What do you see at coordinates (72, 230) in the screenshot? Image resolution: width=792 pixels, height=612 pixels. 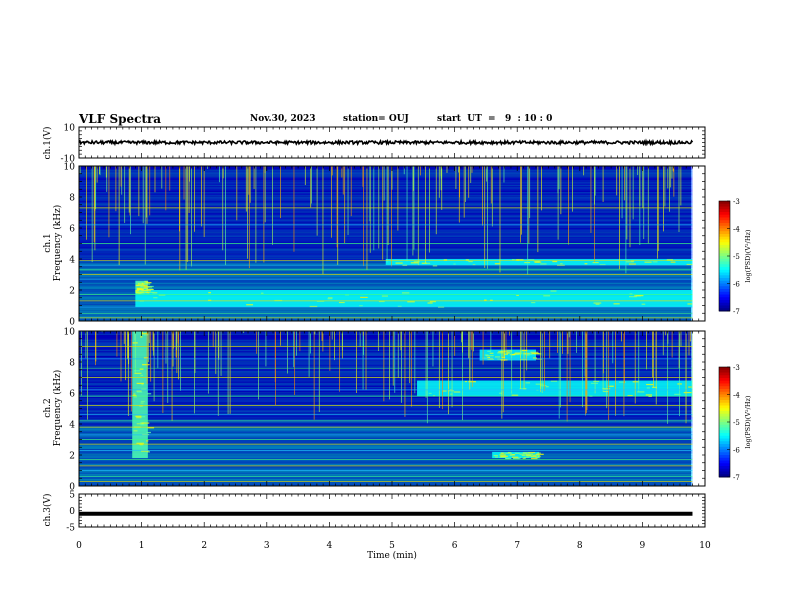 I see `y-tick-label: 6` at bounding box center [72, 230].